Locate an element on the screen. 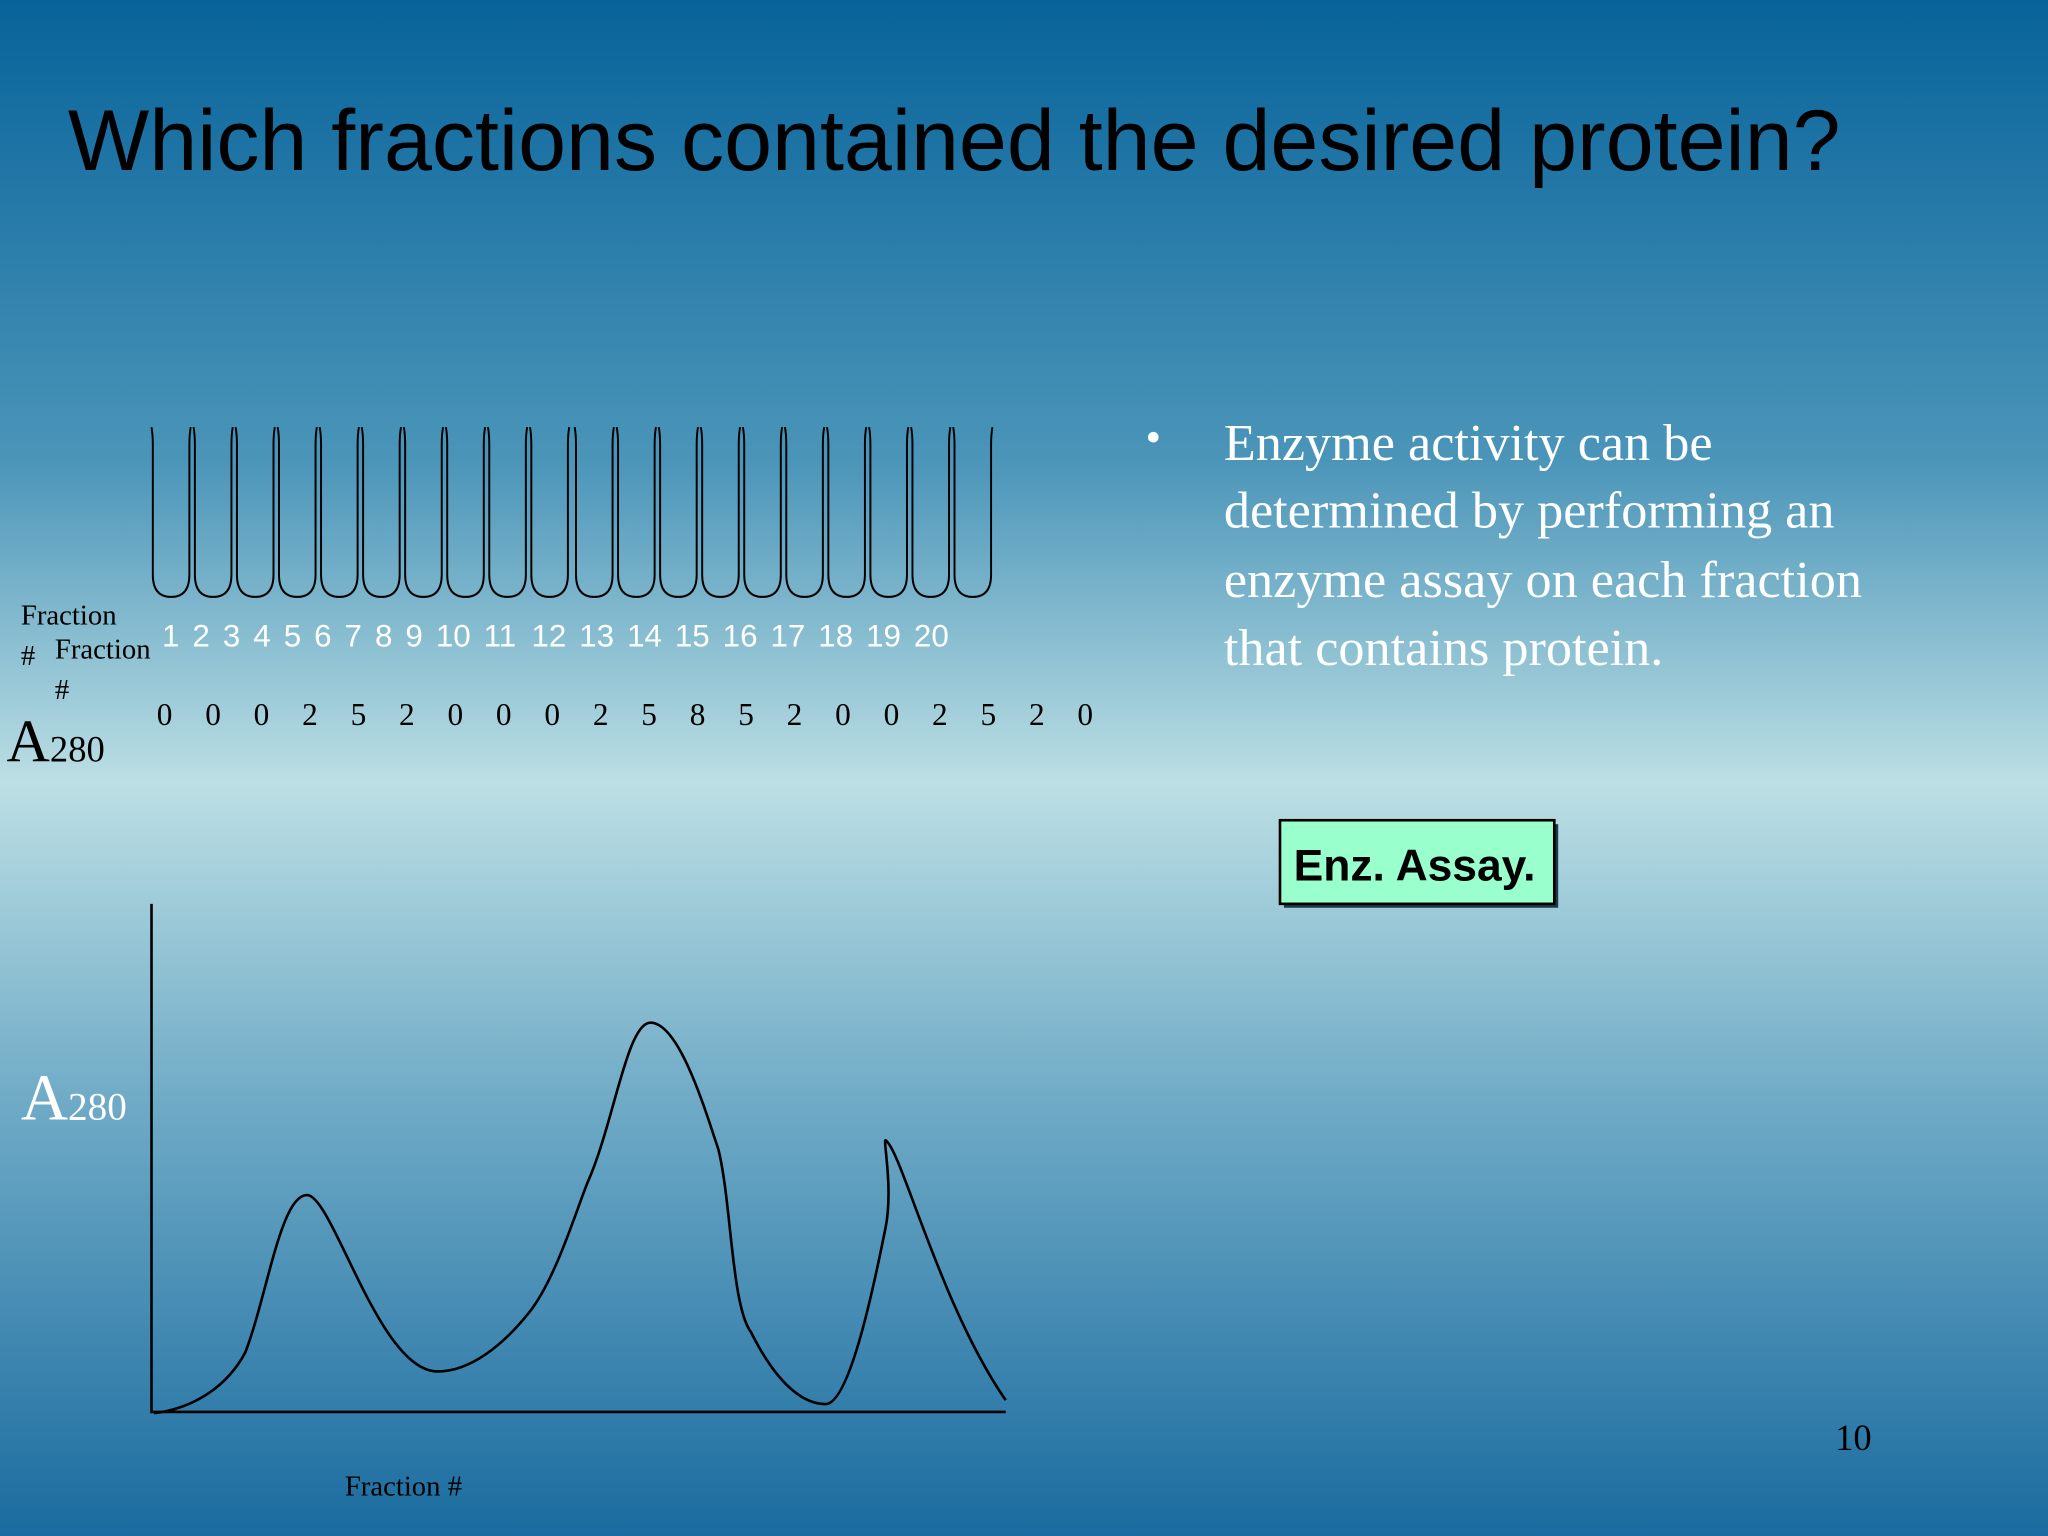 This screenshot has width=2048, height=1536. button-label: Enz. Assay. is located at coordinates (1415, 865).